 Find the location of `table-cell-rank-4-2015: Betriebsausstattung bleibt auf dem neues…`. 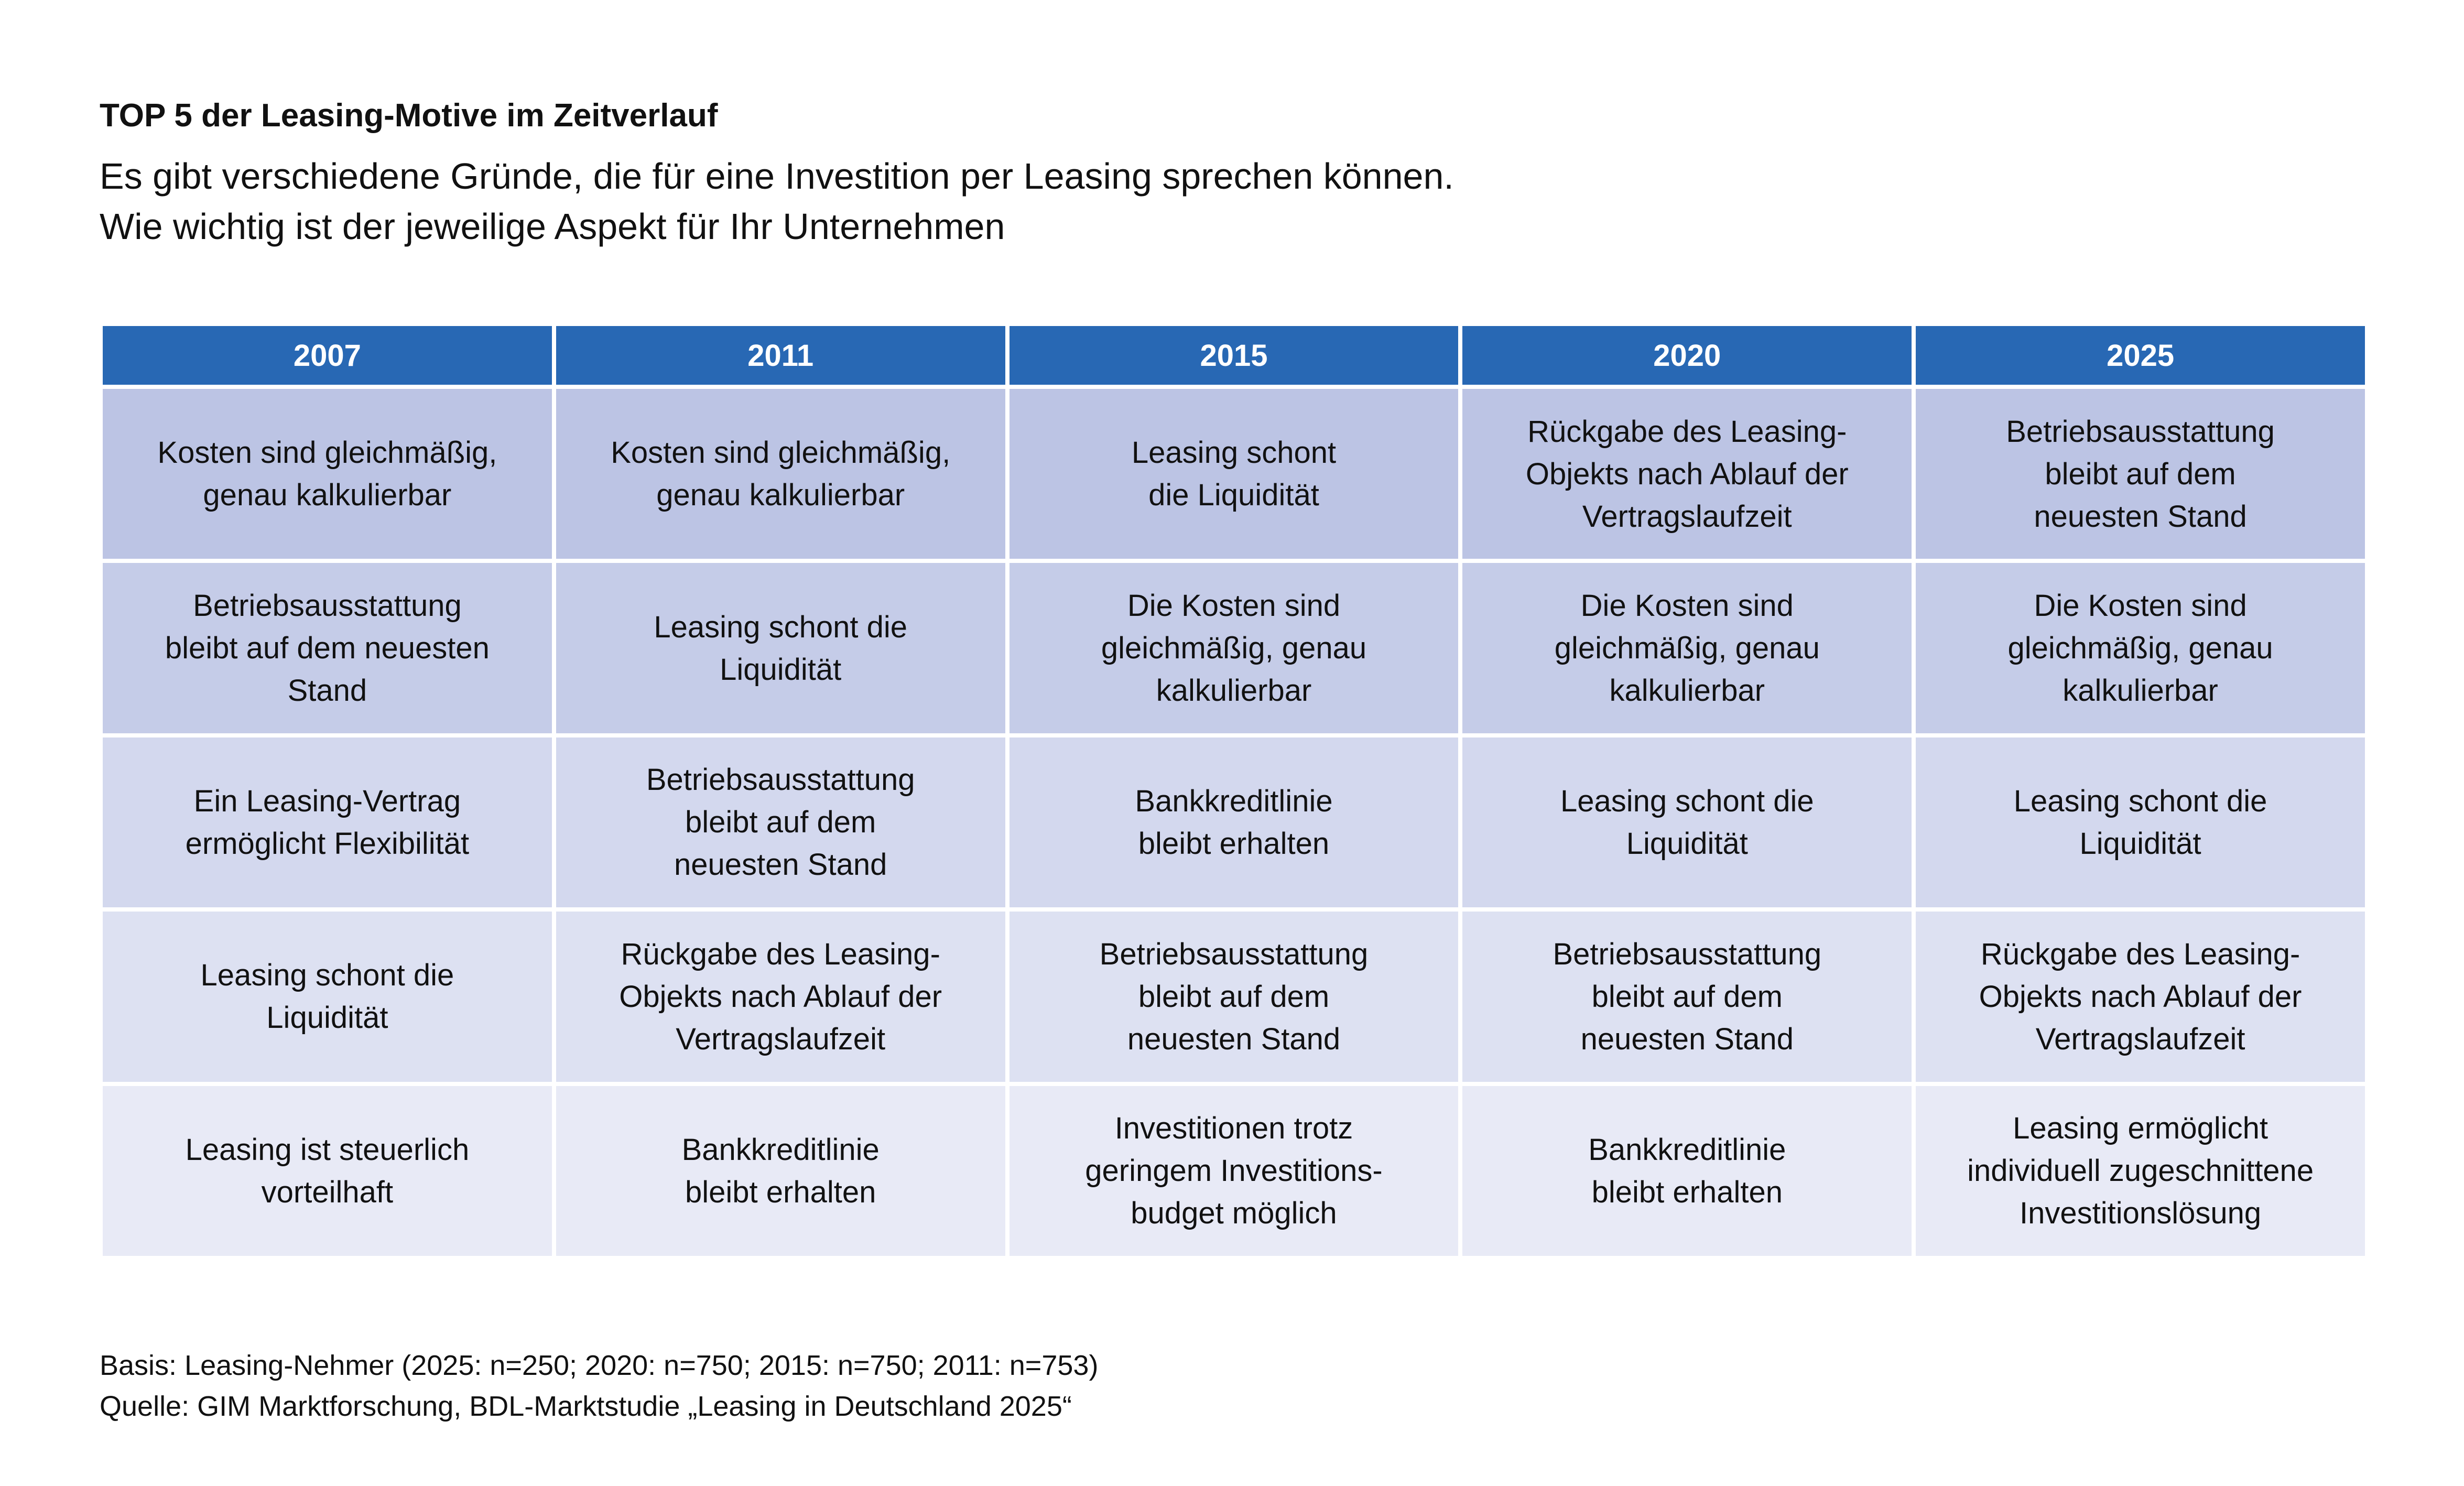

table-cell-rank-4-2015: Betriebsausstattung bleibt auf dem neues… is located at coordinates (1234, 997).